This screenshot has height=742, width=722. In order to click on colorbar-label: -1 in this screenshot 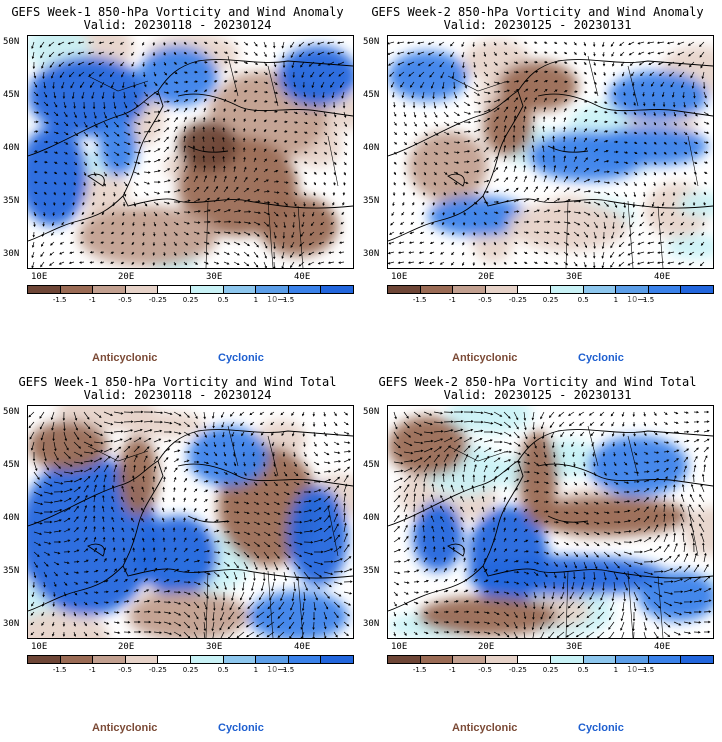, I will do `click(92, 300)`.